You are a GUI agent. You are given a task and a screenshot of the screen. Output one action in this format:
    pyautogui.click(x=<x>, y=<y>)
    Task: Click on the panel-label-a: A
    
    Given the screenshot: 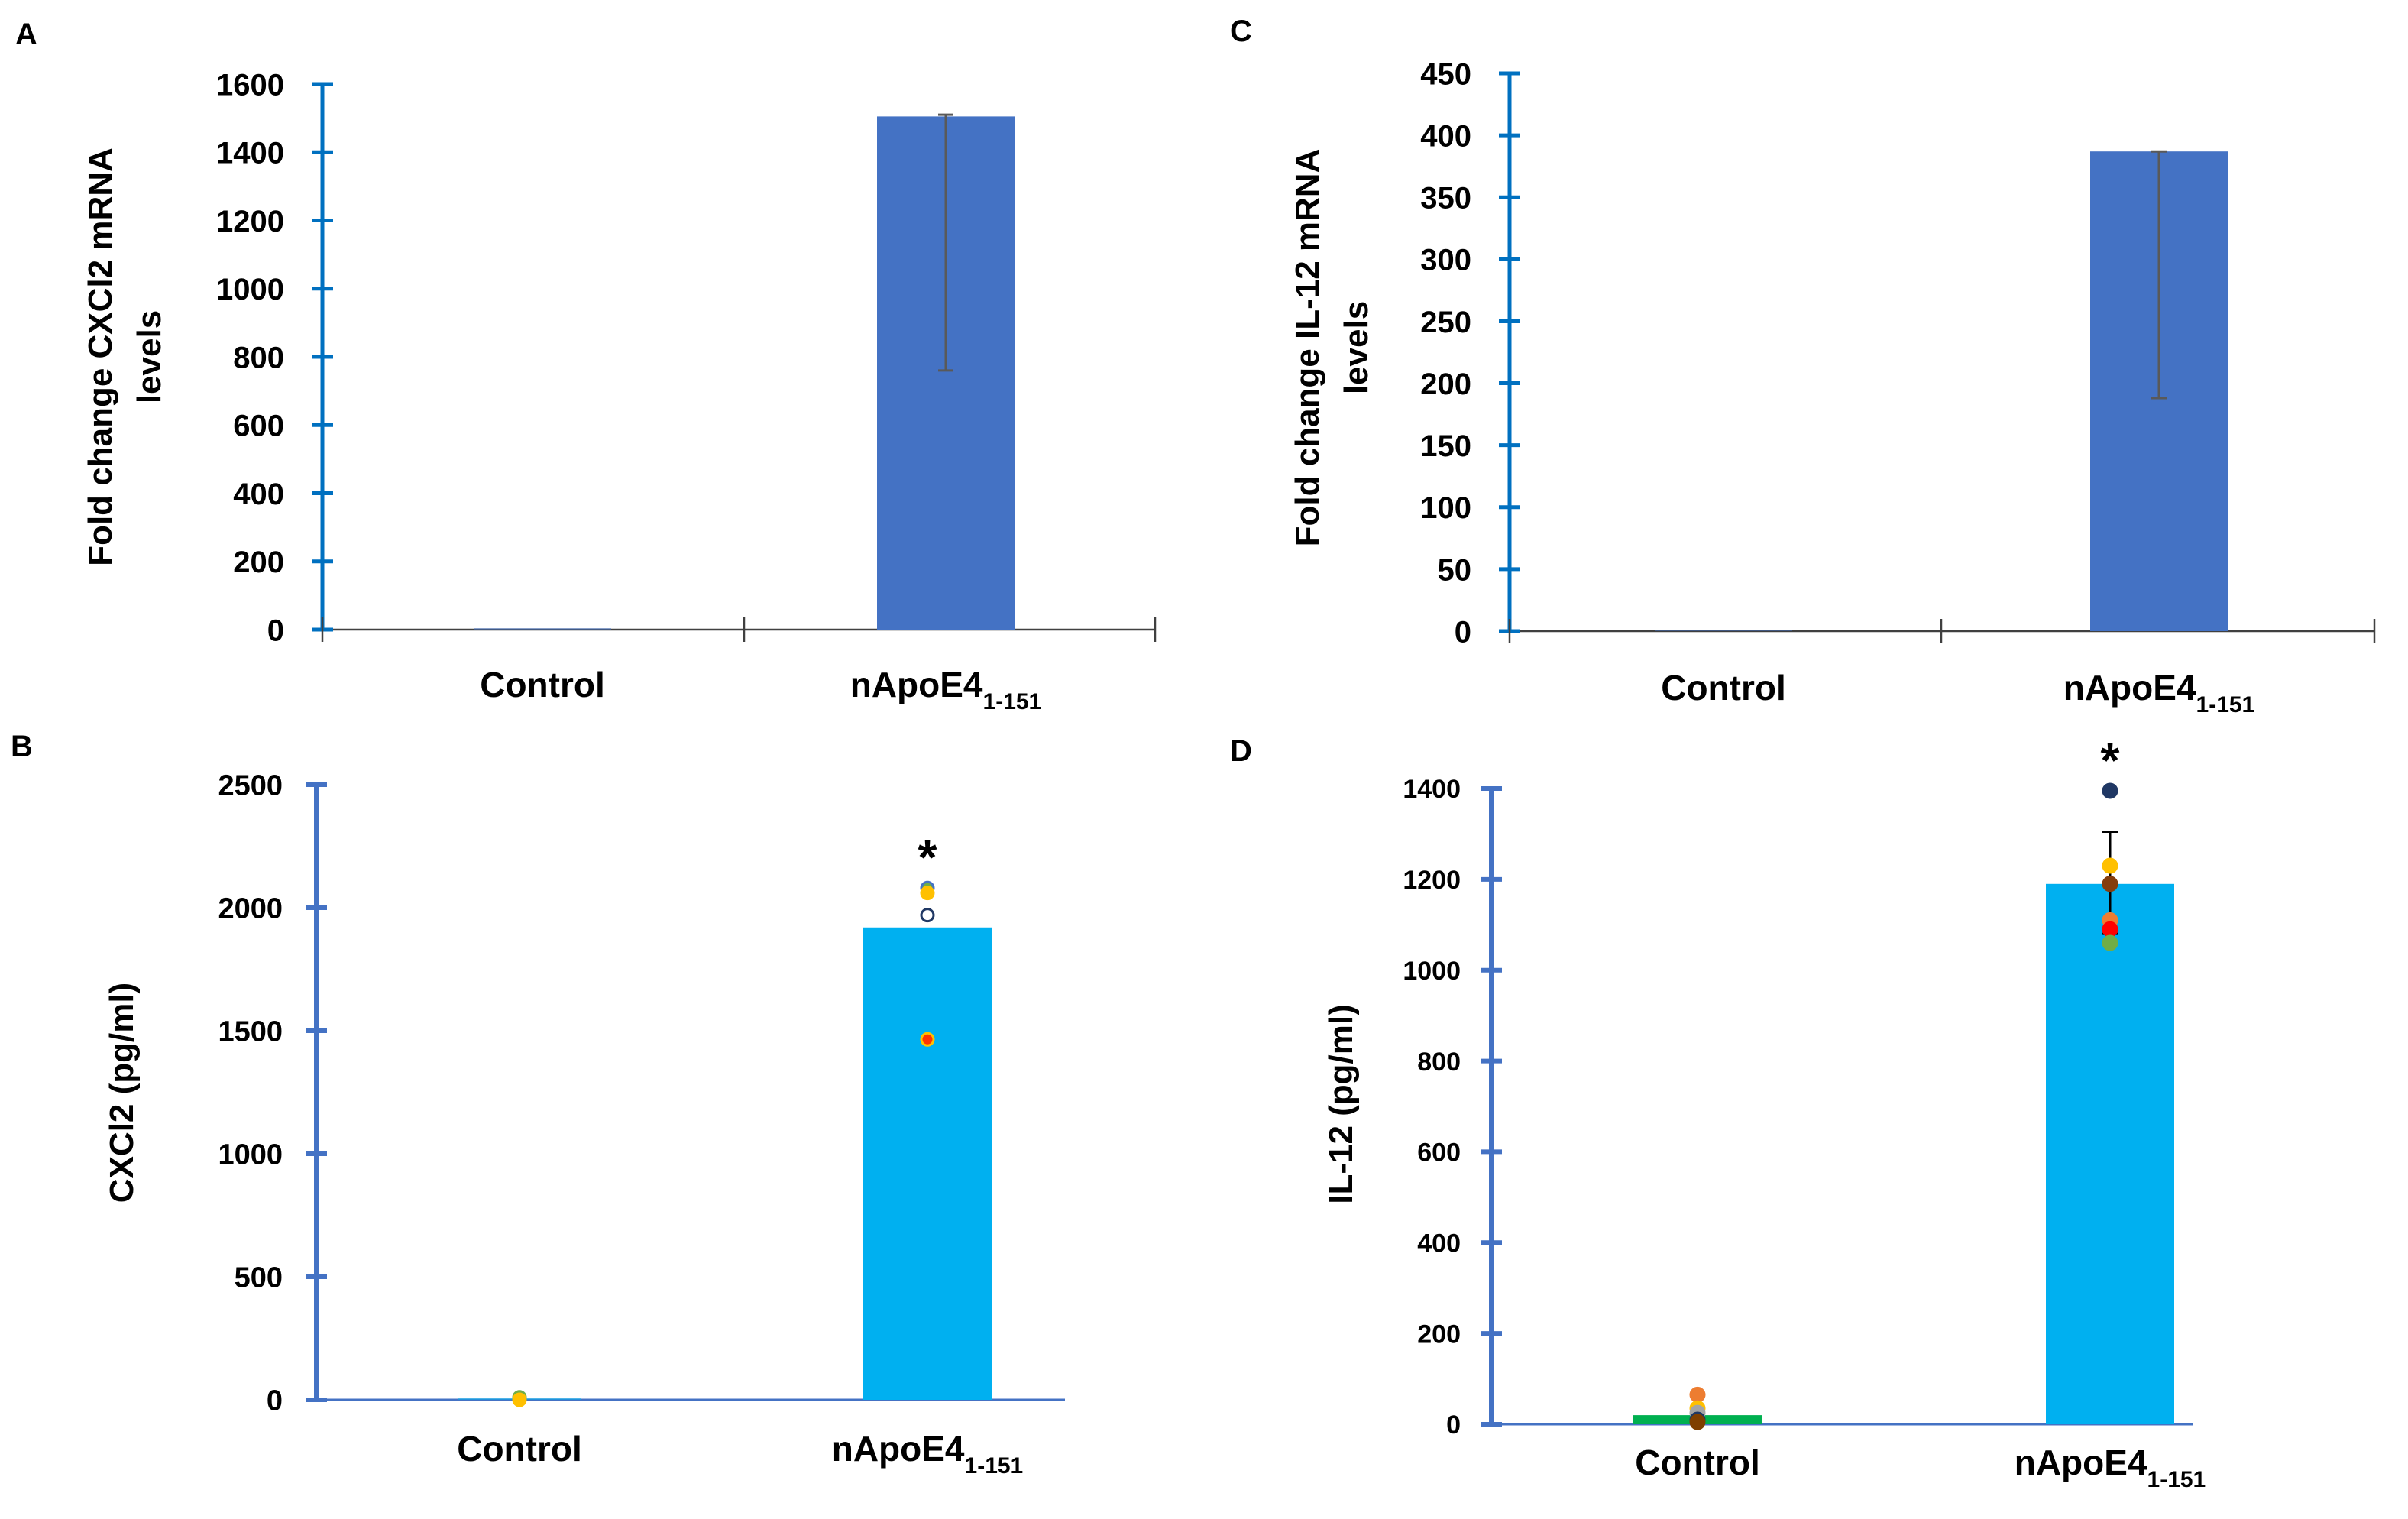 What is the action you would take?
    pyautogui.click(x=26, y=34)
    